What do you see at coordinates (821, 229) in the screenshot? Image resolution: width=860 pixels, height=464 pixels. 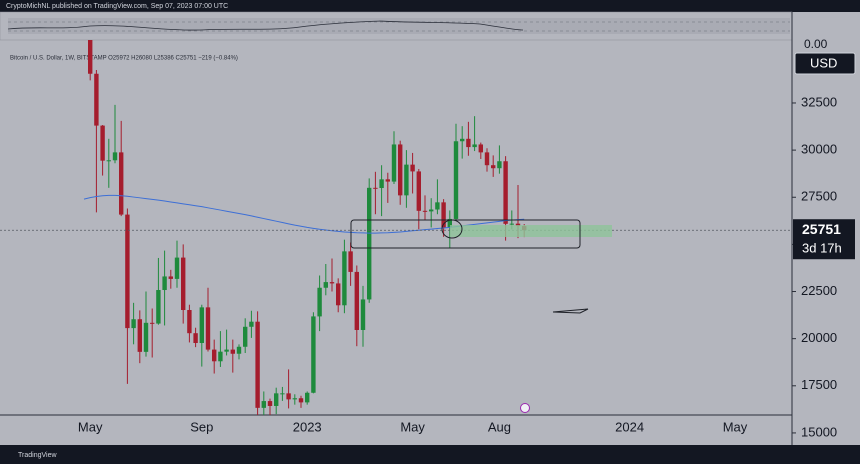 I see `last-price-label: 25751` at bounding box center [821, 229].